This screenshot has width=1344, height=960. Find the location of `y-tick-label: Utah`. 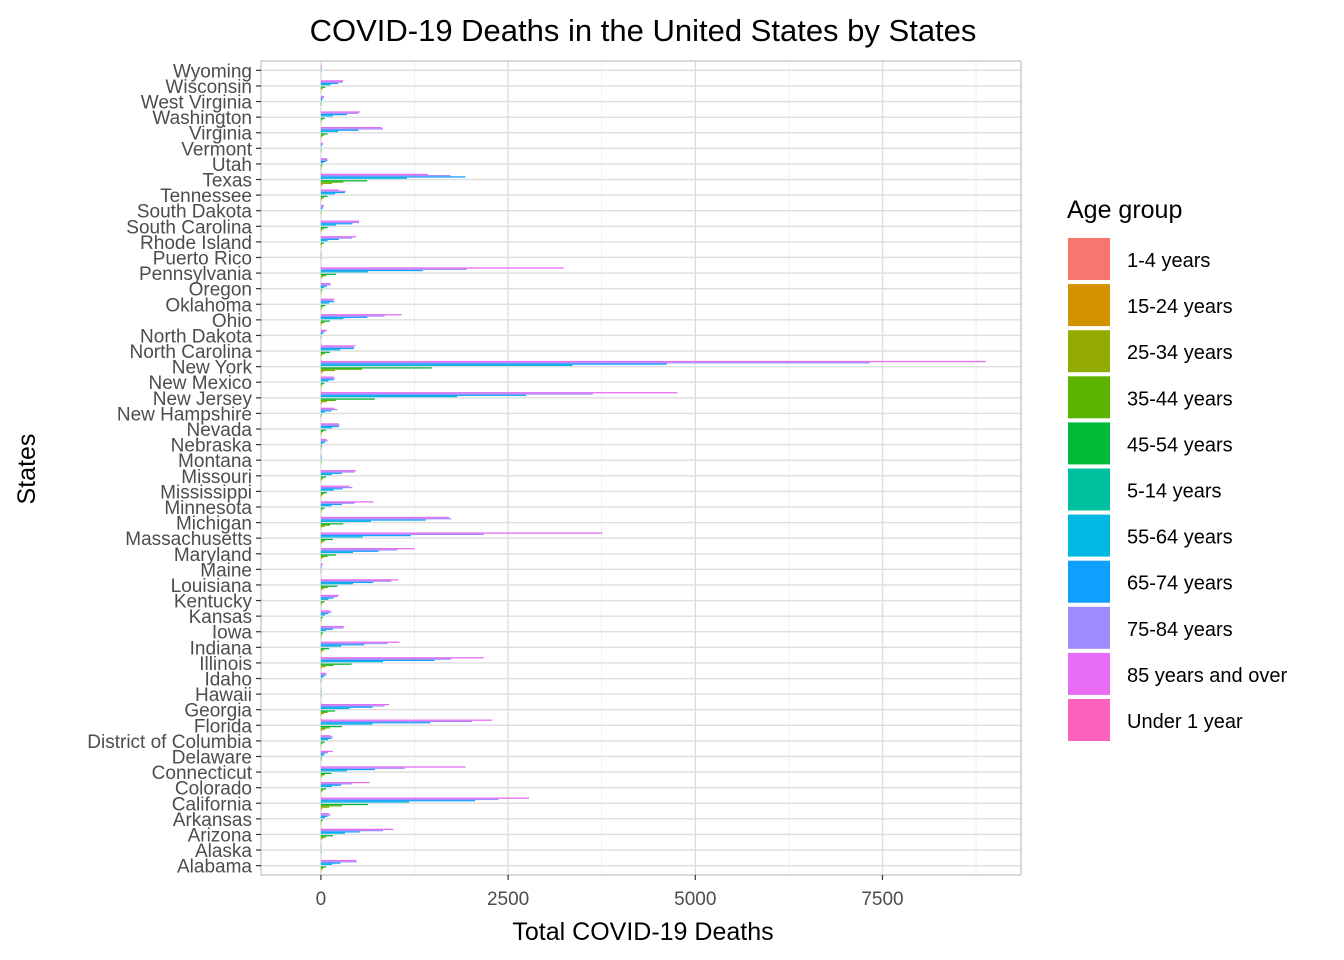

y-tick-label: Utah is located at coordinates (232, 165).